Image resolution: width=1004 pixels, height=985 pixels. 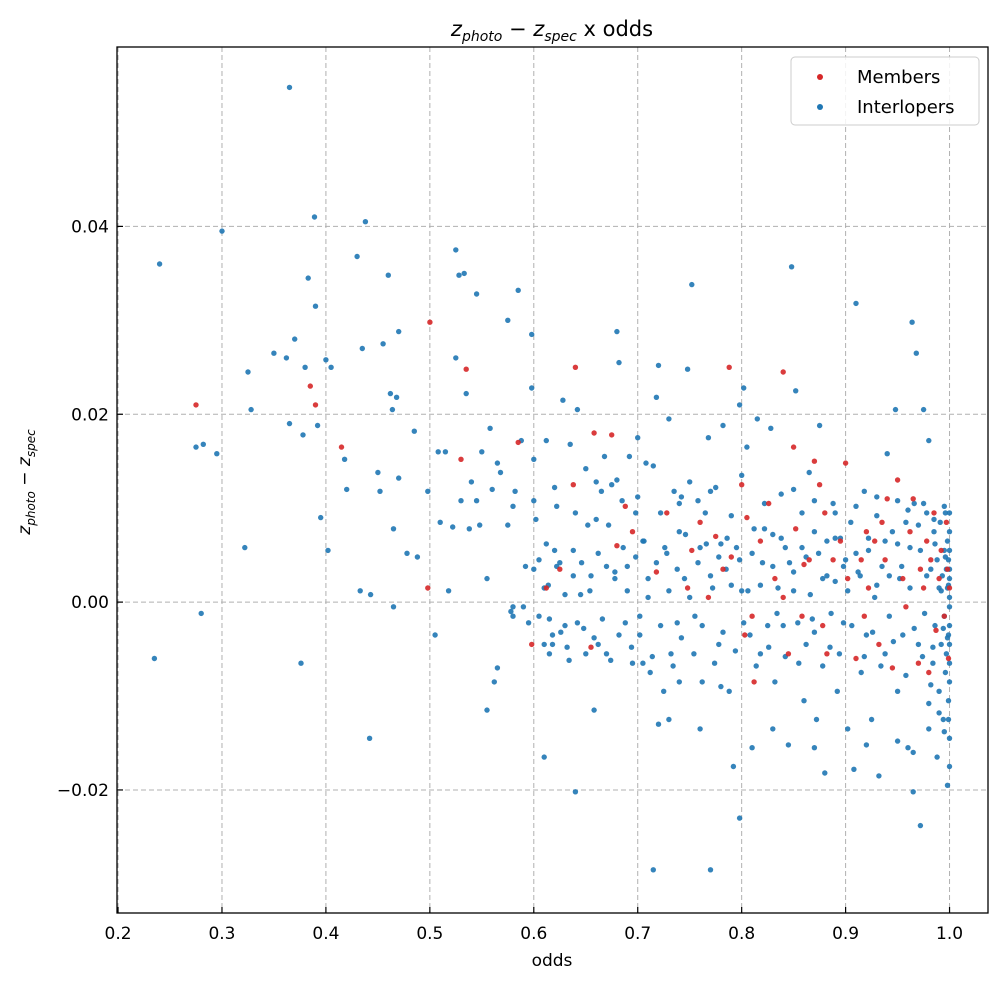 What do you see at coordinates (429, 934) in the screenshot?
I see `x-tick-label: 0.5` at bounding box center [429, 934].